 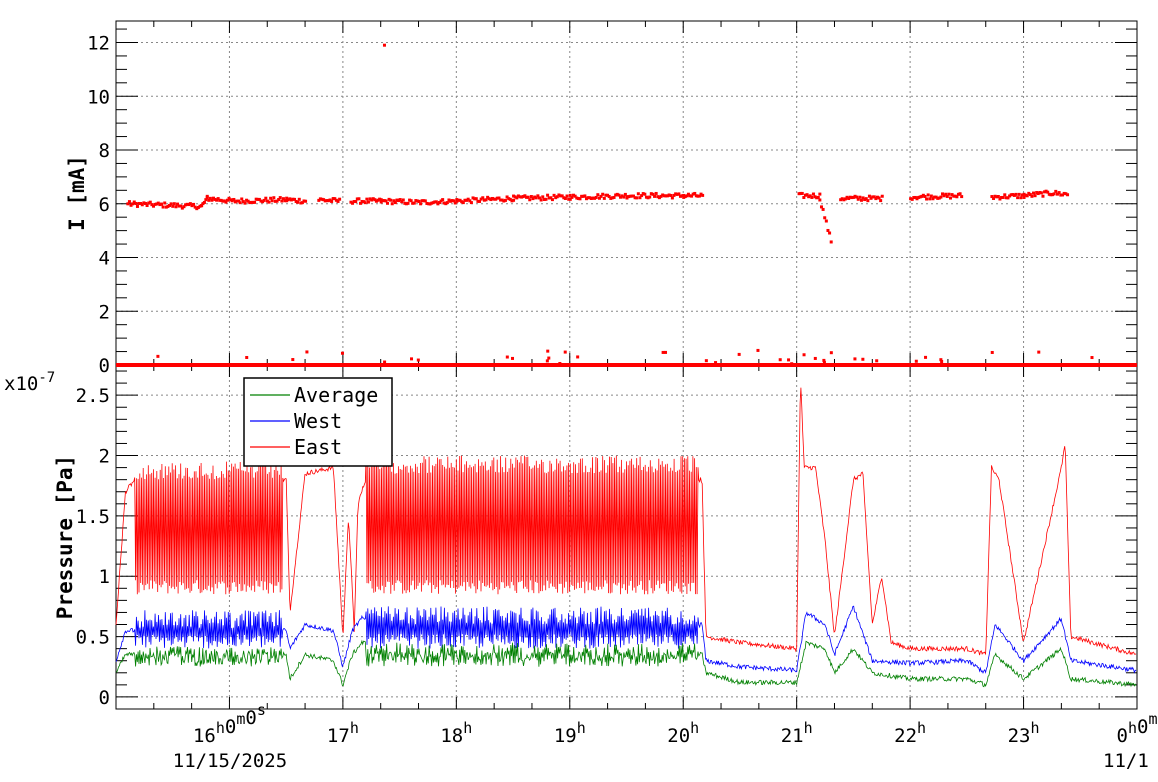 What do you see at coordinates (570, 733) in the screenshot?
I see `x-tick-label: 19h` at bounding box center [570, 733].